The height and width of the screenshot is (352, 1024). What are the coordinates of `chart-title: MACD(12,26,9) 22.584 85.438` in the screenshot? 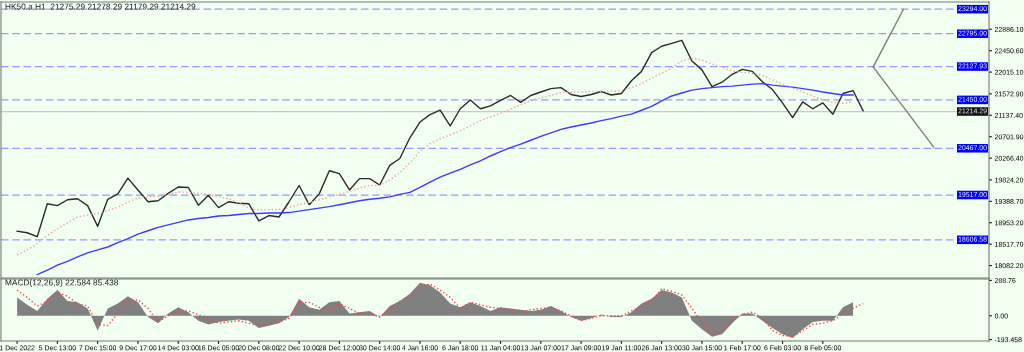 It's located at (62, 283).